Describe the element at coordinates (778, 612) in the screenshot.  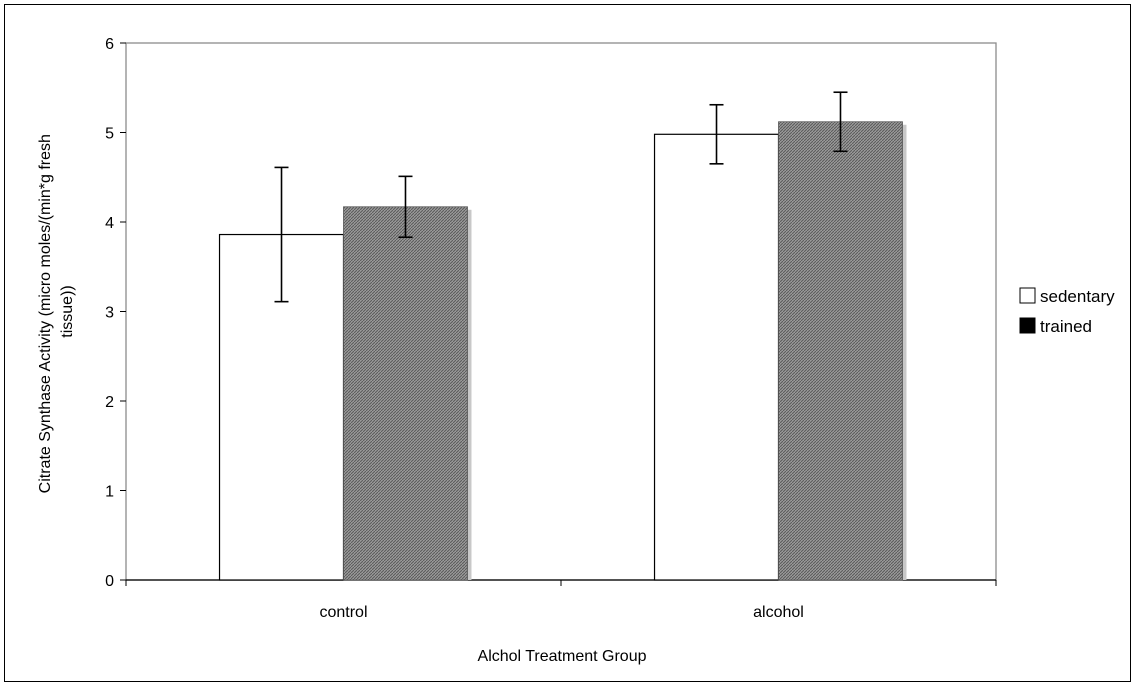
I see `x-tick-label: alcohol` at that location.